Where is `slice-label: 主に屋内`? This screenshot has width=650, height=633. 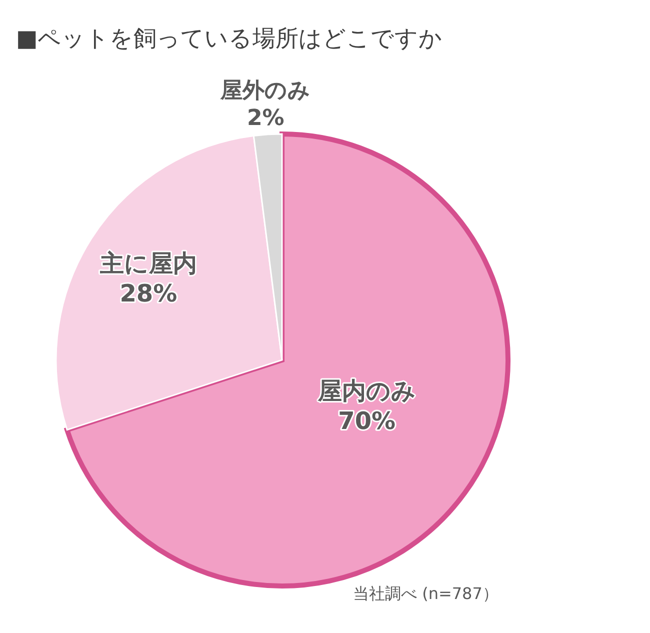 slice-label: 主に屋内 is located at coordinates (147, 264).